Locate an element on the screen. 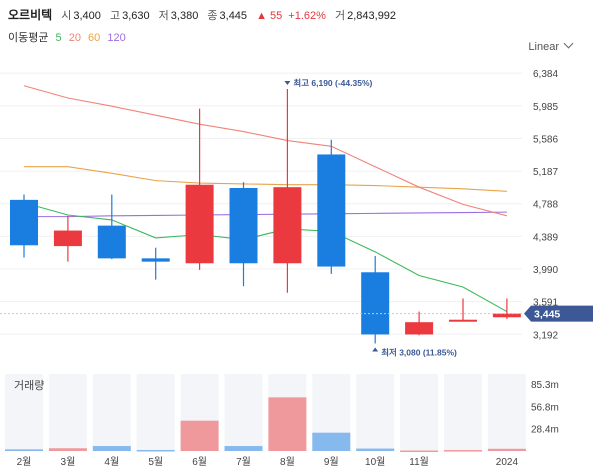 This screenshot has height=471, width=600. change-percent: +1.62% is located at coordinates (307, 16).